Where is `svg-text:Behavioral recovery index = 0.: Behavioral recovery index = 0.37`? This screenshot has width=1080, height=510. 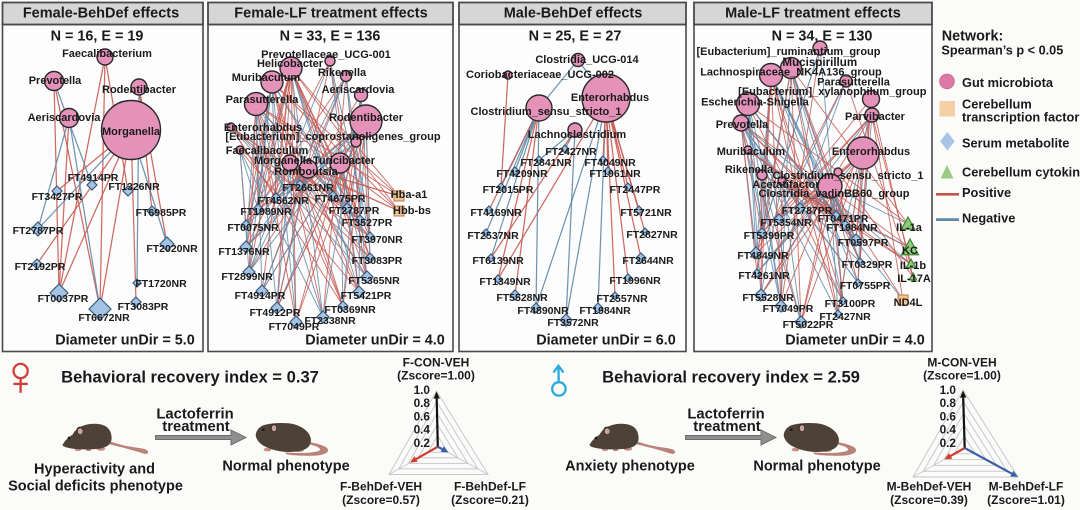
svg-text:Behavioral recovery index = 0.: Behavioral recovery index = 0.37 is located at coordinates (190, 377).